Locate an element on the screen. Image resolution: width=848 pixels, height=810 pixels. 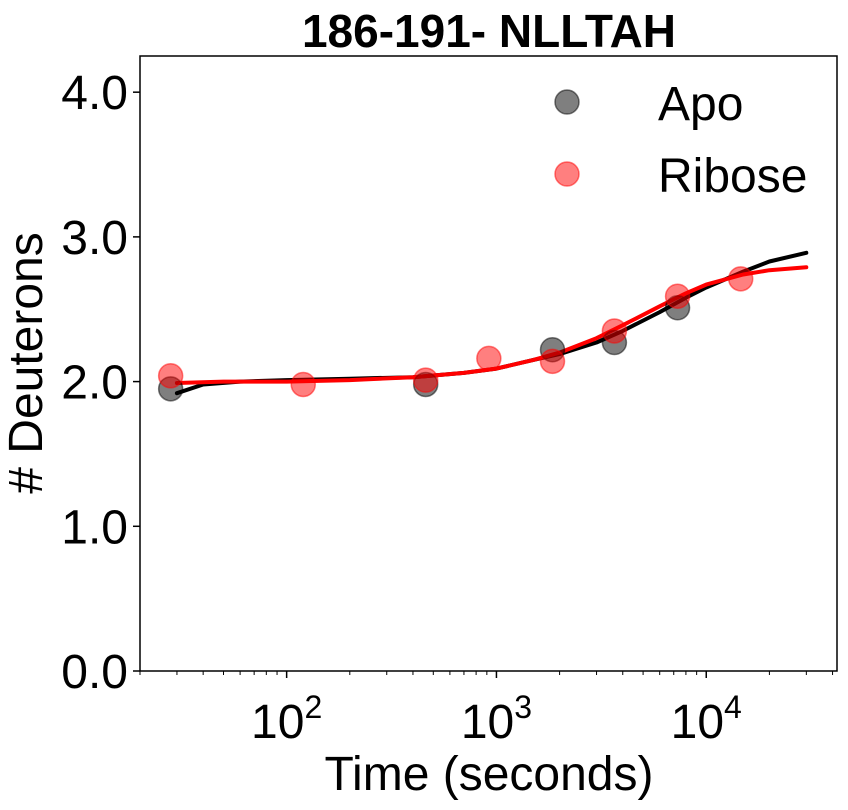
legend-label-apo: Apo is located at coordinates (700, 104).